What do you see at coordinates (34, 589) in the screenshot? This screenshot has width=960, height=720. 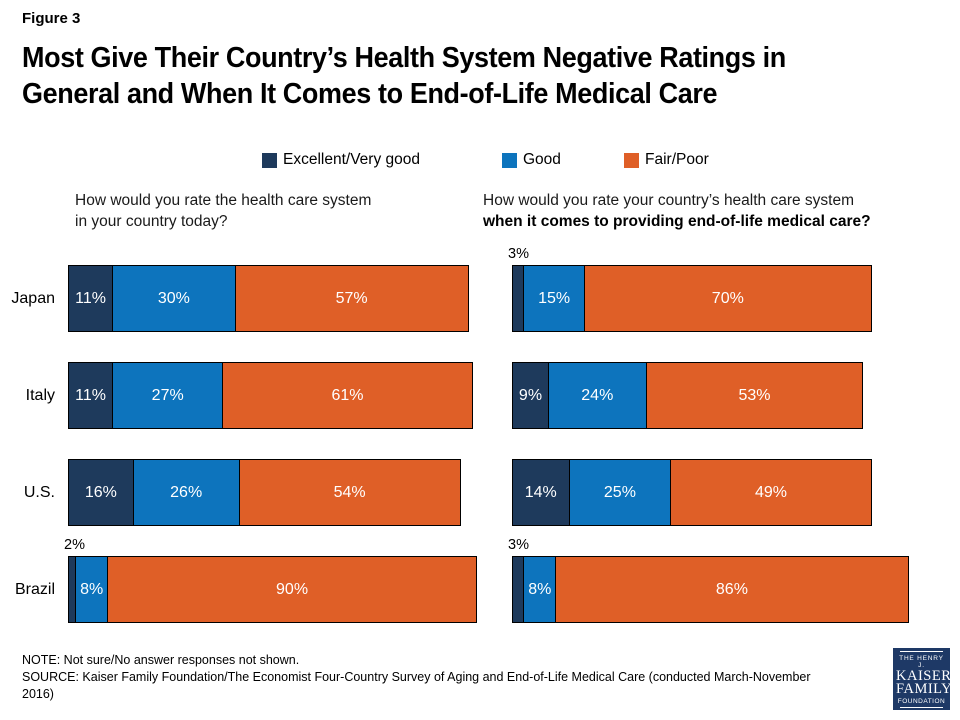 I see `category-label: Brazil` at bounding box center [34, 589].